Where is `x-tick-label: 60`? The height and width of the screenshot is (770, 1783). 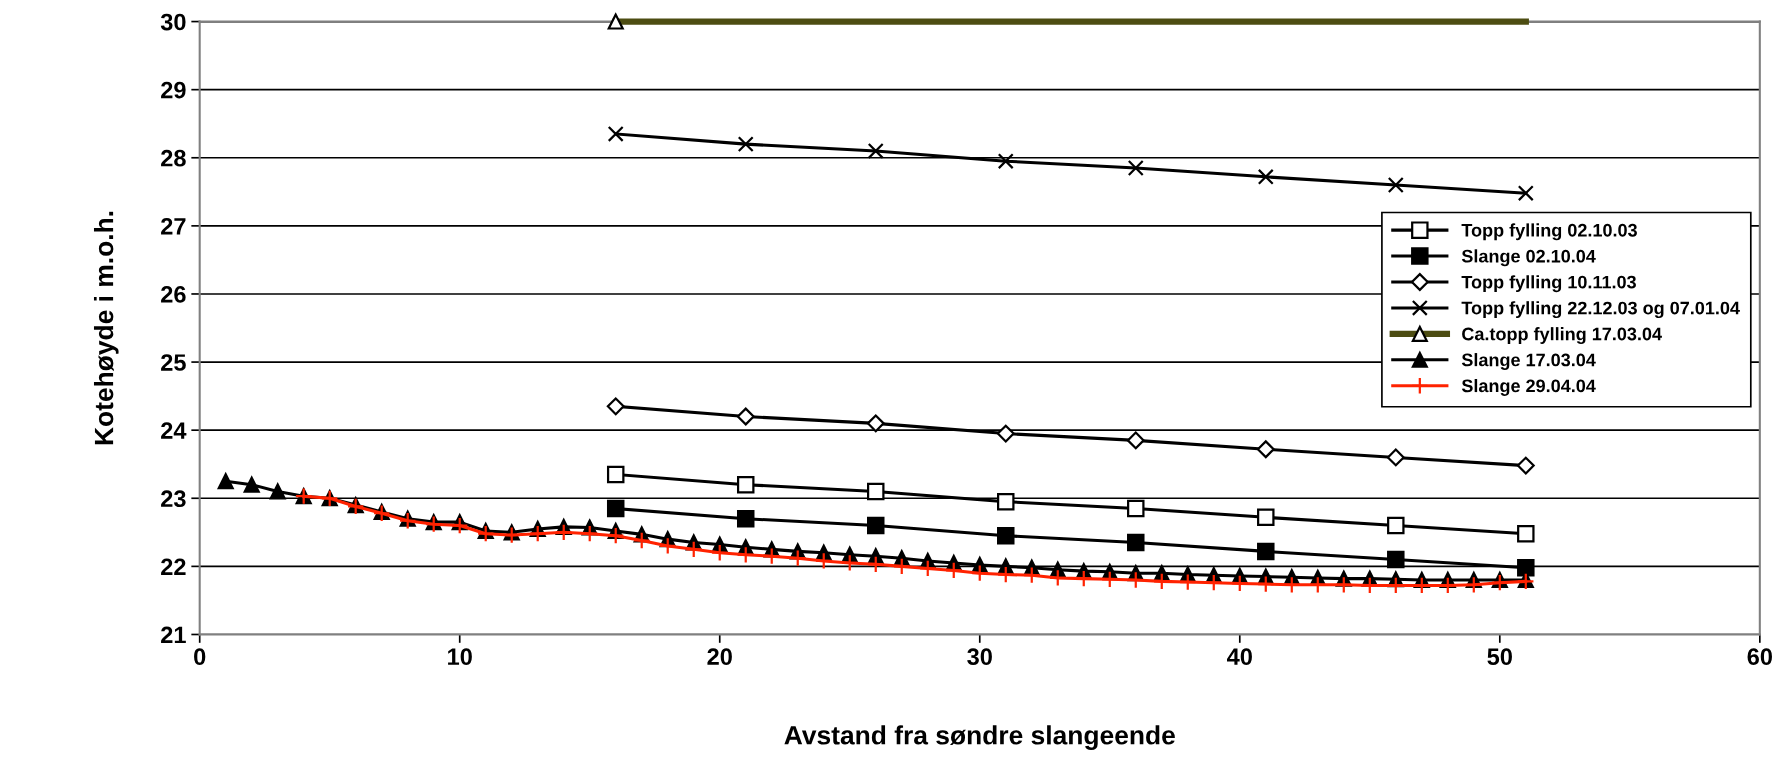 x-tick-label: 60 is located at coordinates (1759, 657).